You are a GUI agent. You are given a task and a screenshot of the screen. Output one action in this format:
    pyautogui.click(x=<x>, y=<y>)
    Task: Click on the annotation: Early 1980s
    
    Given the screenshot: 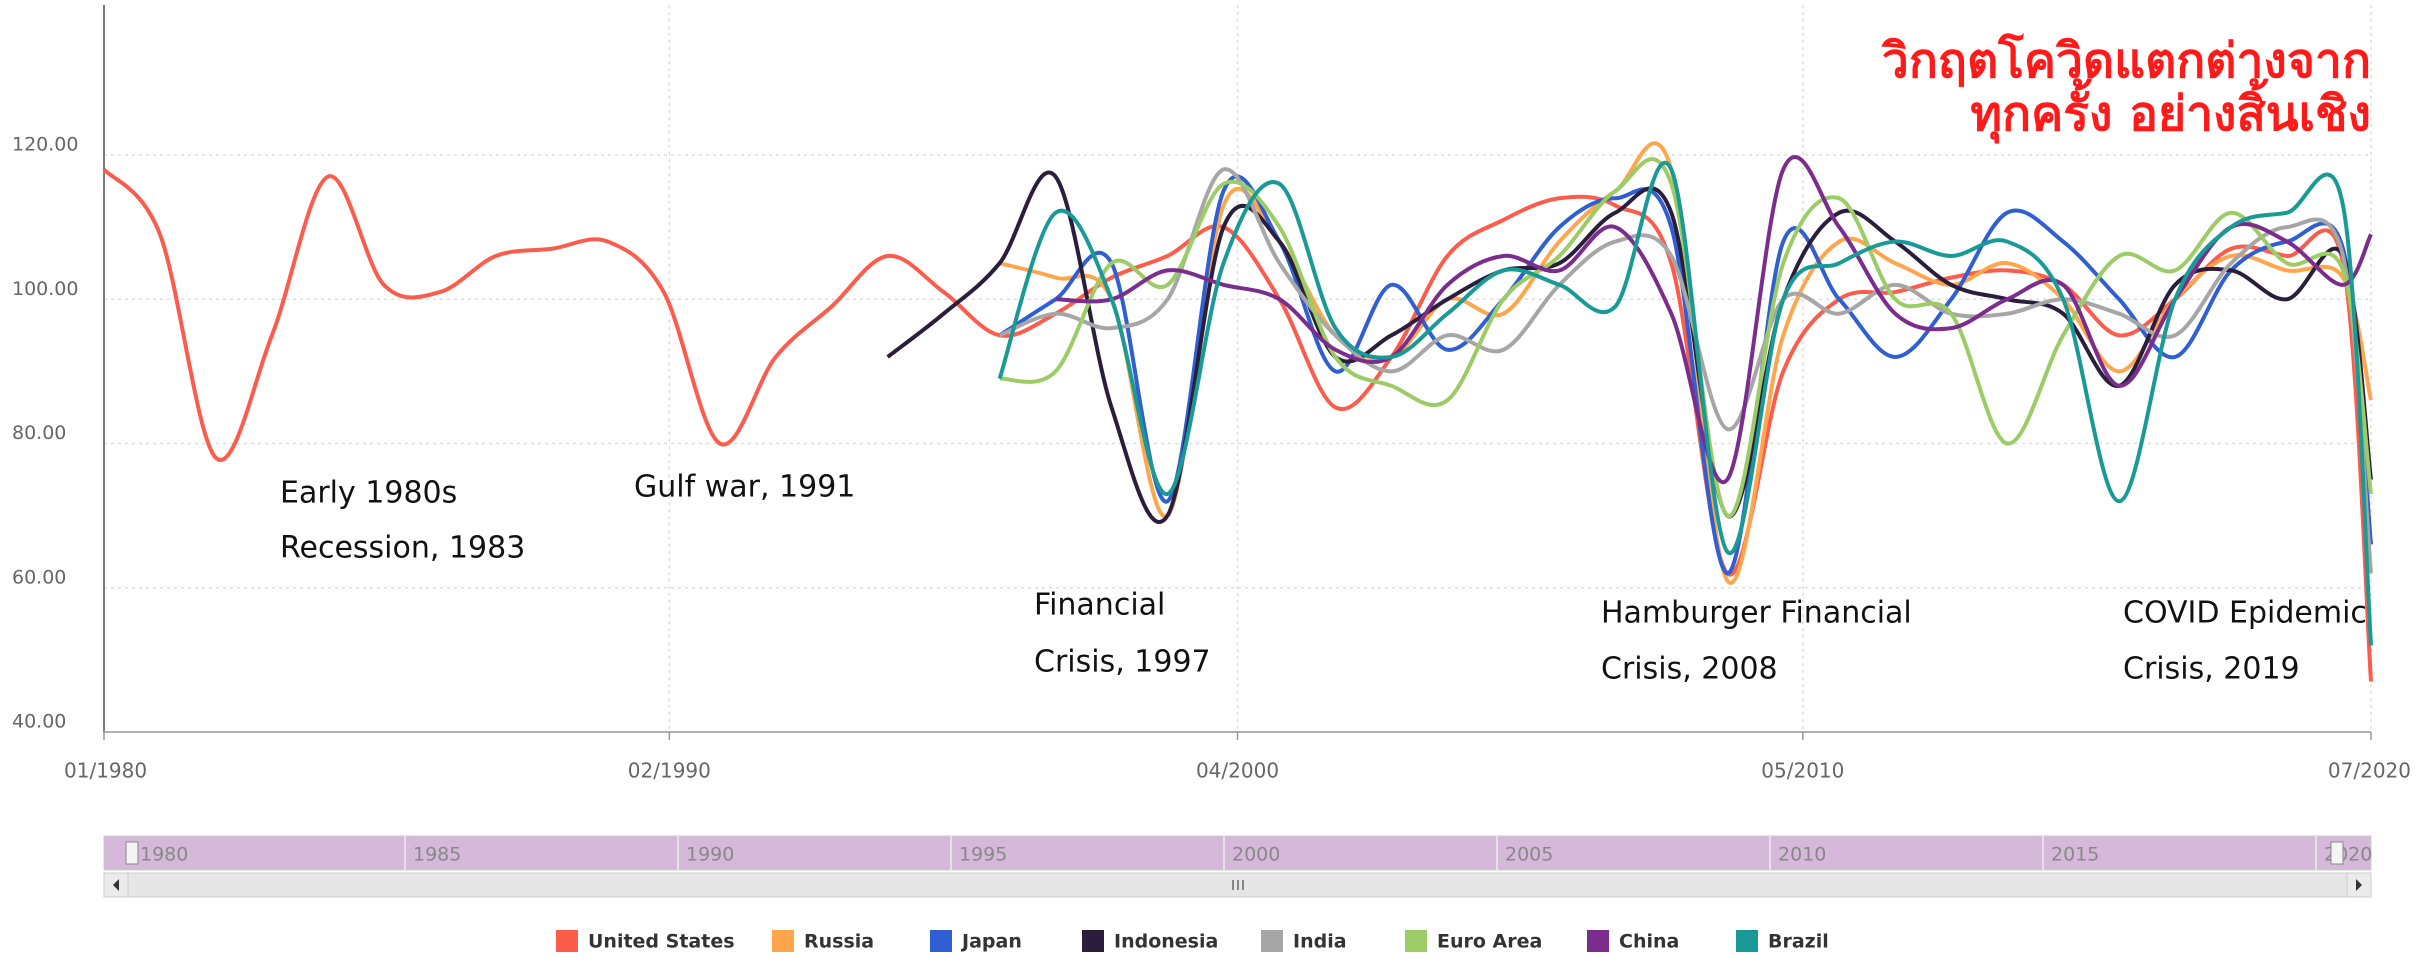 What is the action you would take?
    pyautogui.click(x=368, y=493)
    